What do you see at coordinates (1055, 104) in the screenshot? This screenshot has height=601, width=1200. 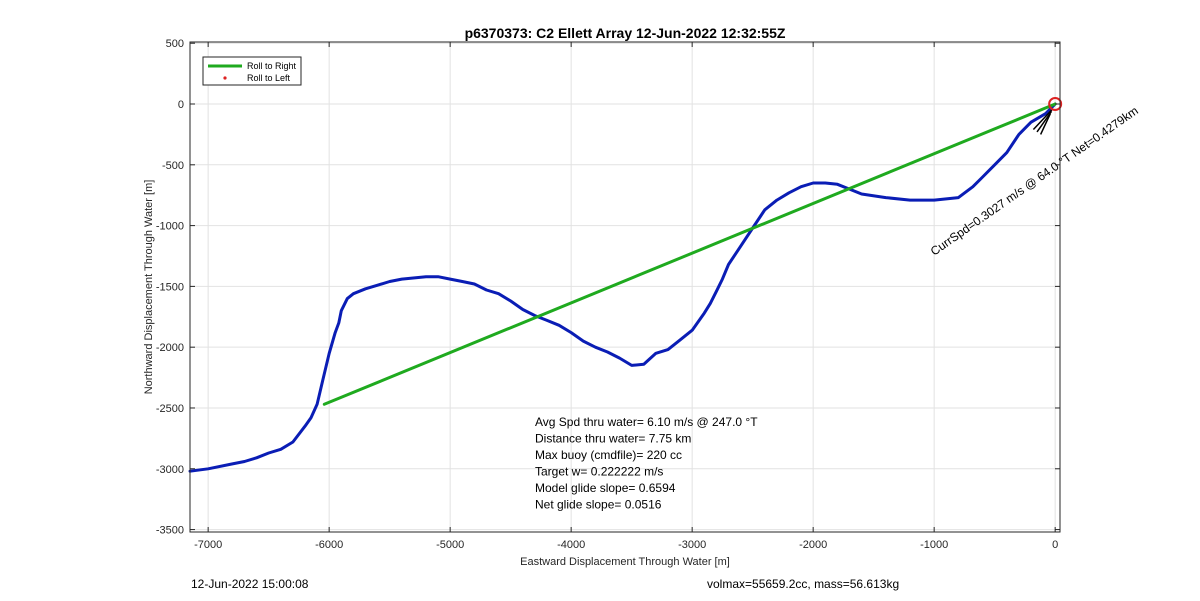 I see `start-position-marker` at bounding box center [1055, 104].